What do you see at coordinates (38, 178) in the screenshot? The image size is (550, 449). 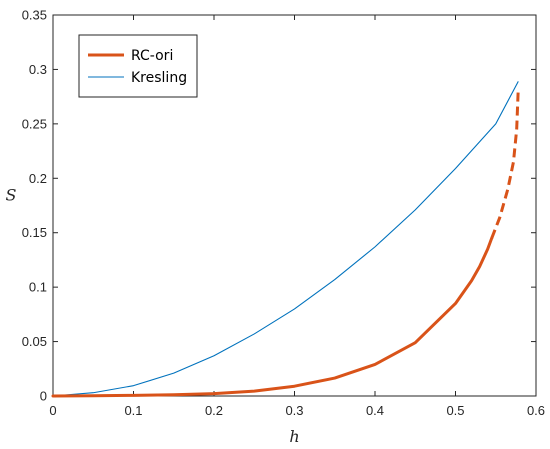 I see `y-tick-label: 0.2` at bounding box center [38, 178].